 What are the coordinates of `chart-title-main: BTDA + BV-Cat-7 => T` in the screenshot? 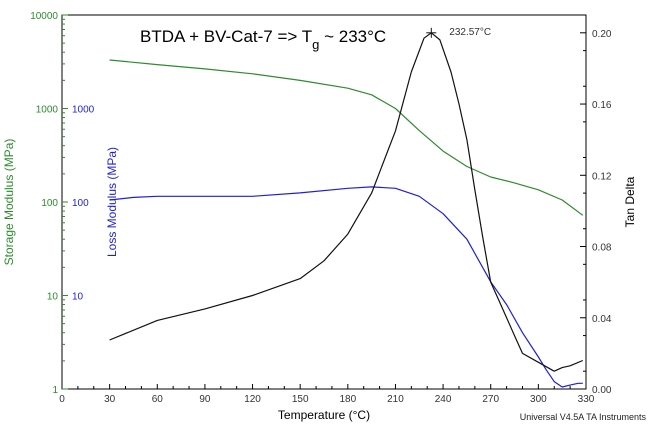 It's located at (226, 36).